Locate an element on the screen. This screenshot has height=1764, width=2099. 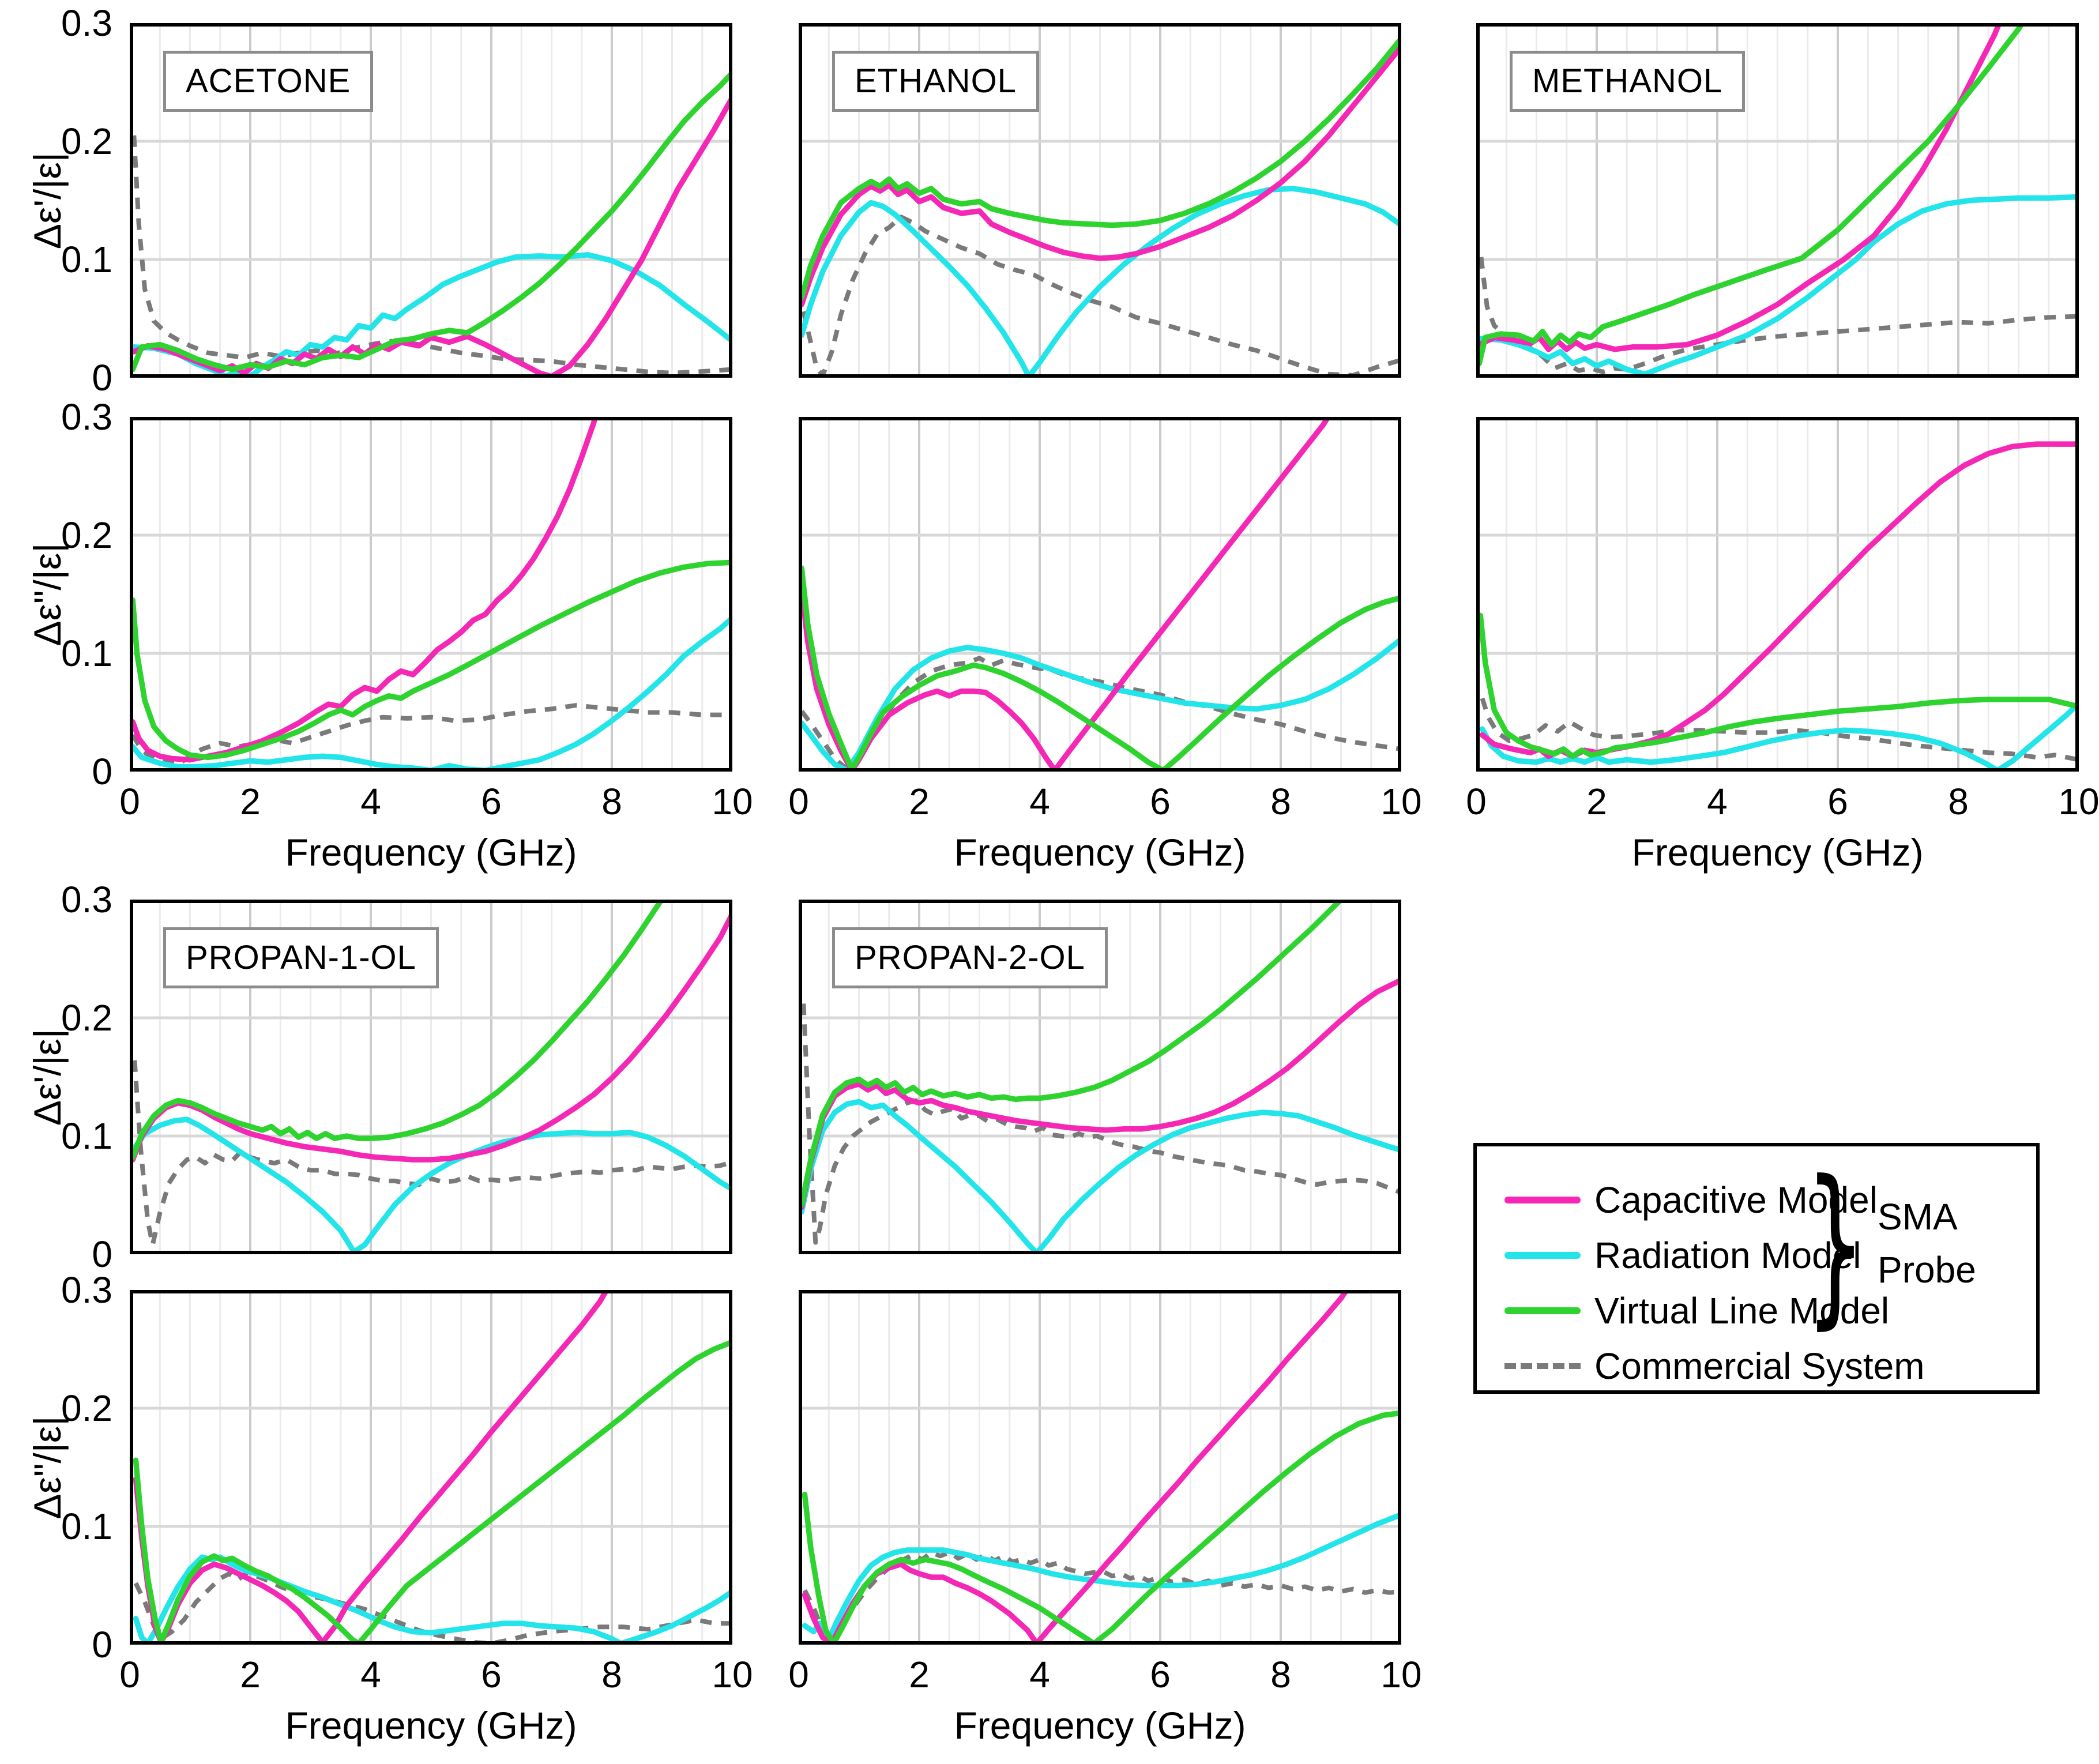
solvent-label-box-acetone-real: ACETONE is located at coordinates (268, 82).